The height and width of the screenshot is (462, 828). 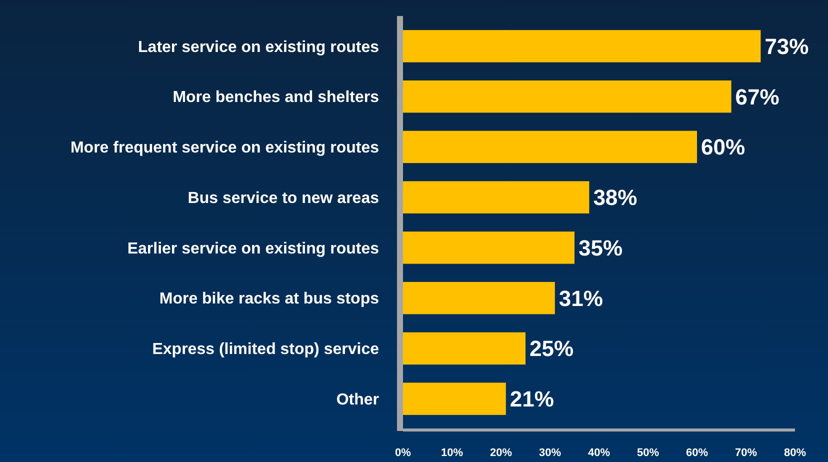 What do you see at coordinates (786, 46) in the screenshot?
I see `data-label: 73%` at bounding box center [786, 46].